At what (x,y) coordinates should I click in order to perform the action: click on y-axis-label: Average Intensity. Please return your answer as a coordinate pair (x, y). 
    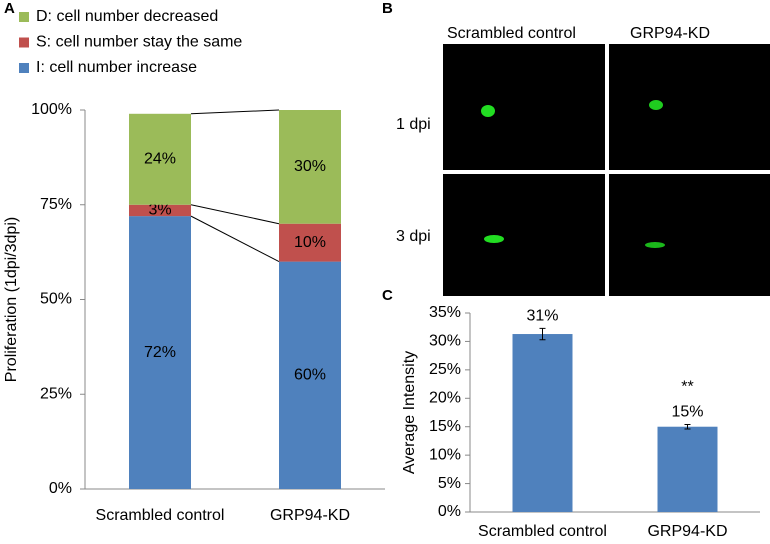
    Looking at the image, I should click on (409, 412).